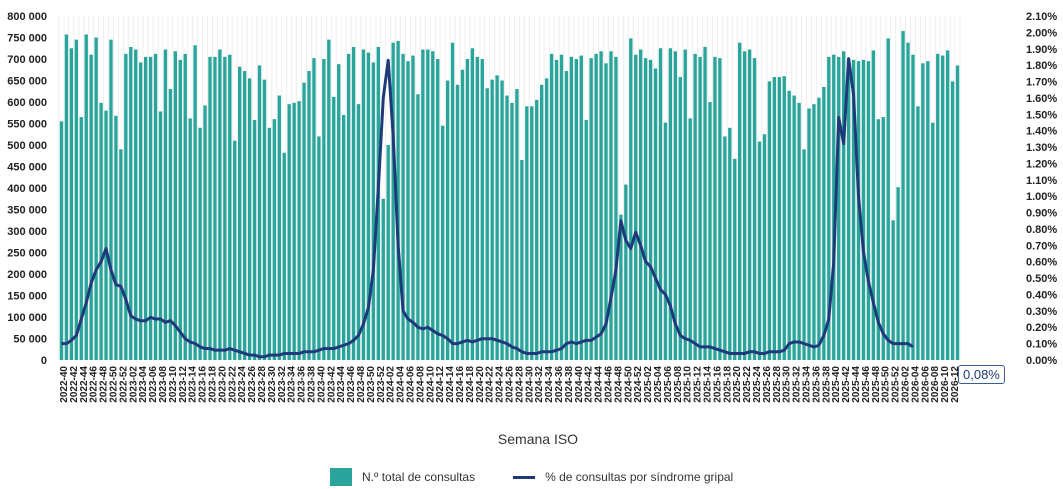  Describe the element at coordinates (638, 384) in the screenshot. I see `x-tick-label: 2024-52` at that location.